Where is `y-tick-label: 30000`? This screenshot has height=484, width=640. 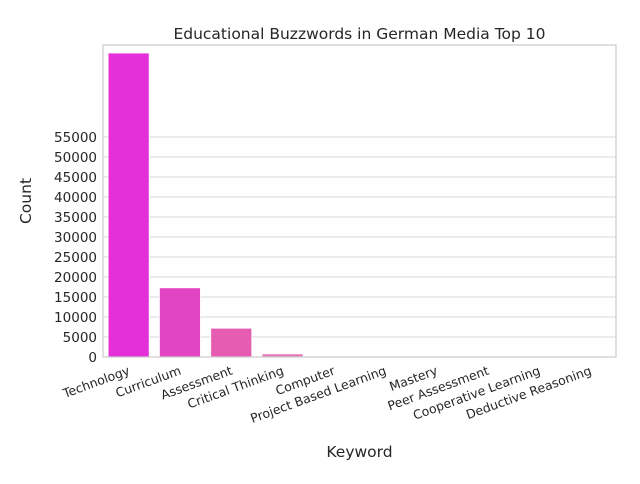 y-tick-label: 30000 is located at coordinates (75, 238).